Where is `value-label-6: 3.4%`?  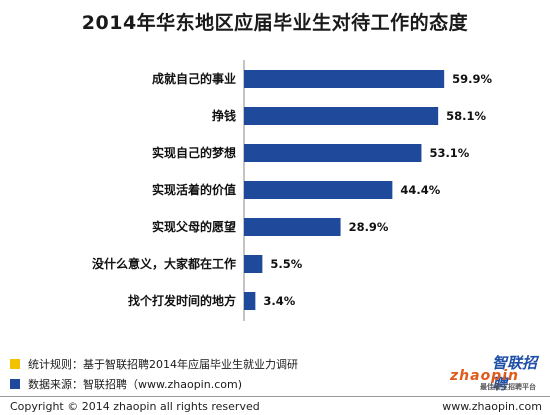
value-label-6: 3.4% is located at coordinates (279, 301).